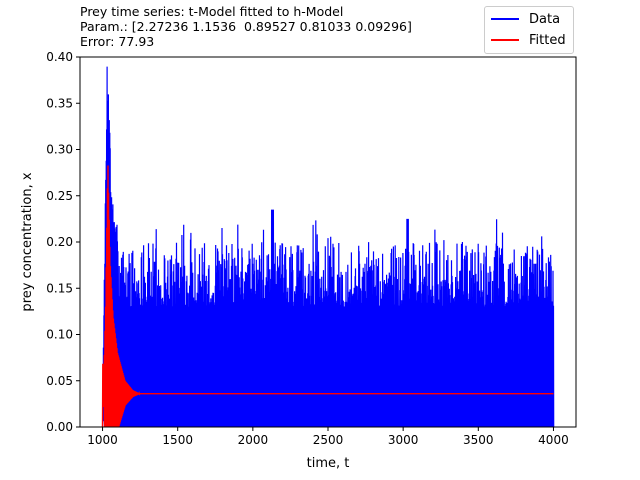 The image size is (640, 480). What do you see at coordinates (545, 19) in the screenshot?
I see `legend-label-data: Data` at bounding box center [545, 19].